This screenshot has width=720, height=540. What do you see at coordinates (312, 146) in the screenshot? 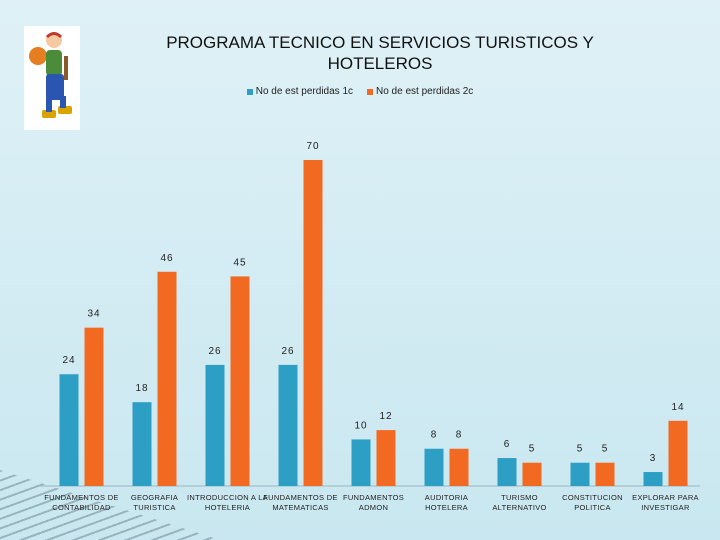
I see `data-label-s2-c4: 70` at bounding box center [312, 146].